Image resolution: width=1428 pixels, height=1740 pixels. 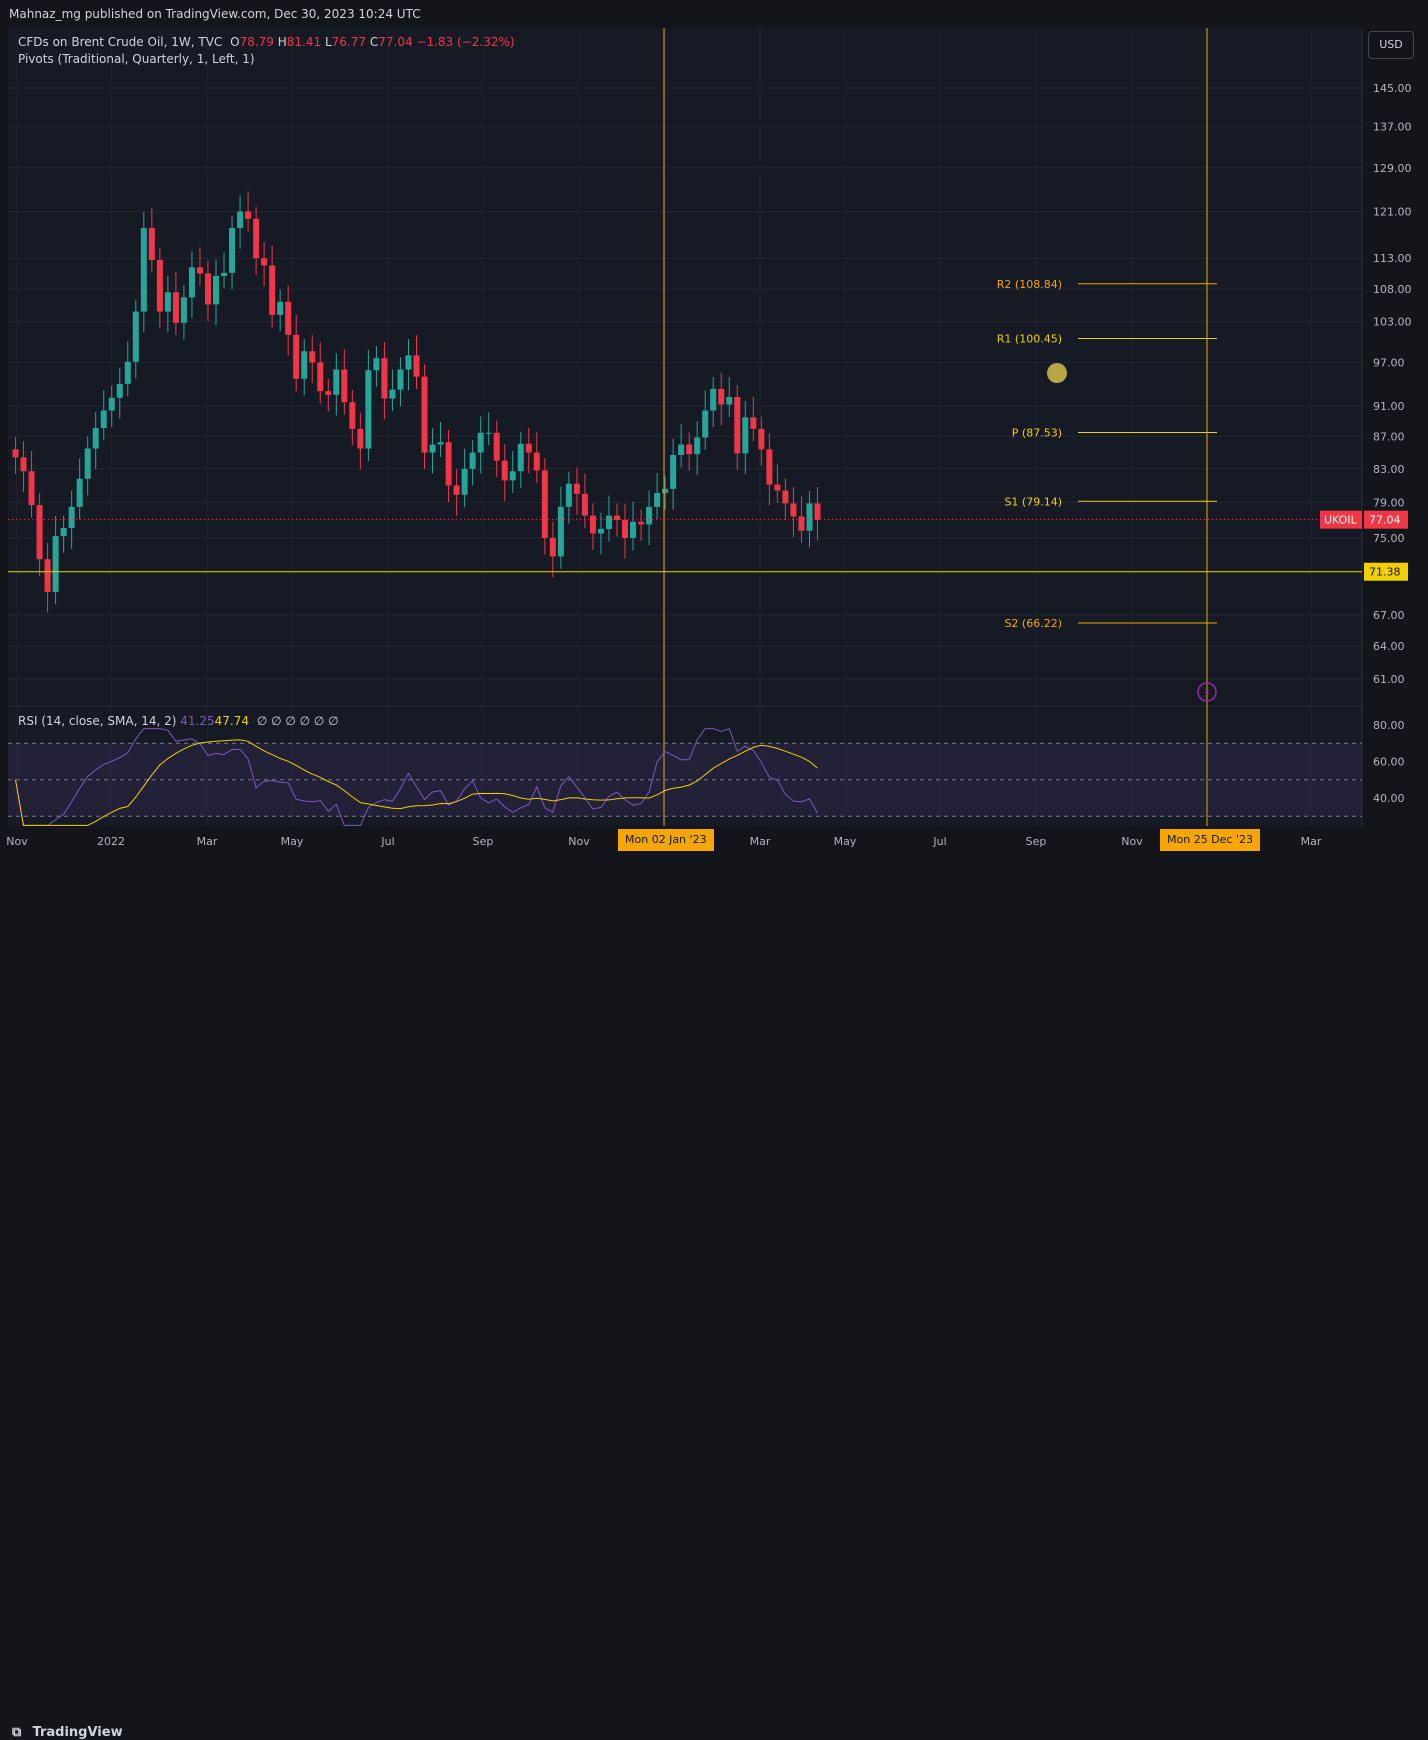 I want to click on change-value: −1.83 (−2.32%), so click(x=465, y=42).